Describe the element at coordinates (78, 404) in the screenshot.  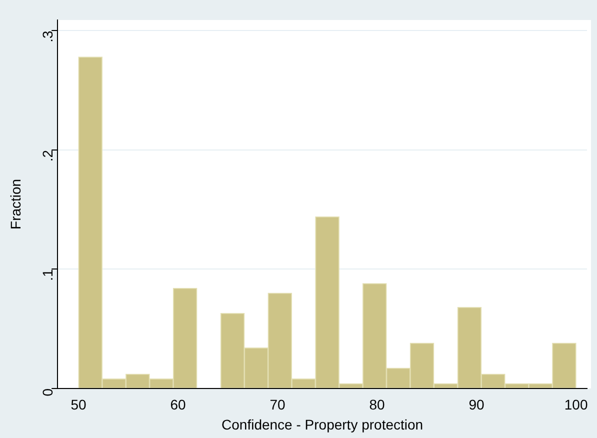
I see `x-tick-label: 50` at that location.